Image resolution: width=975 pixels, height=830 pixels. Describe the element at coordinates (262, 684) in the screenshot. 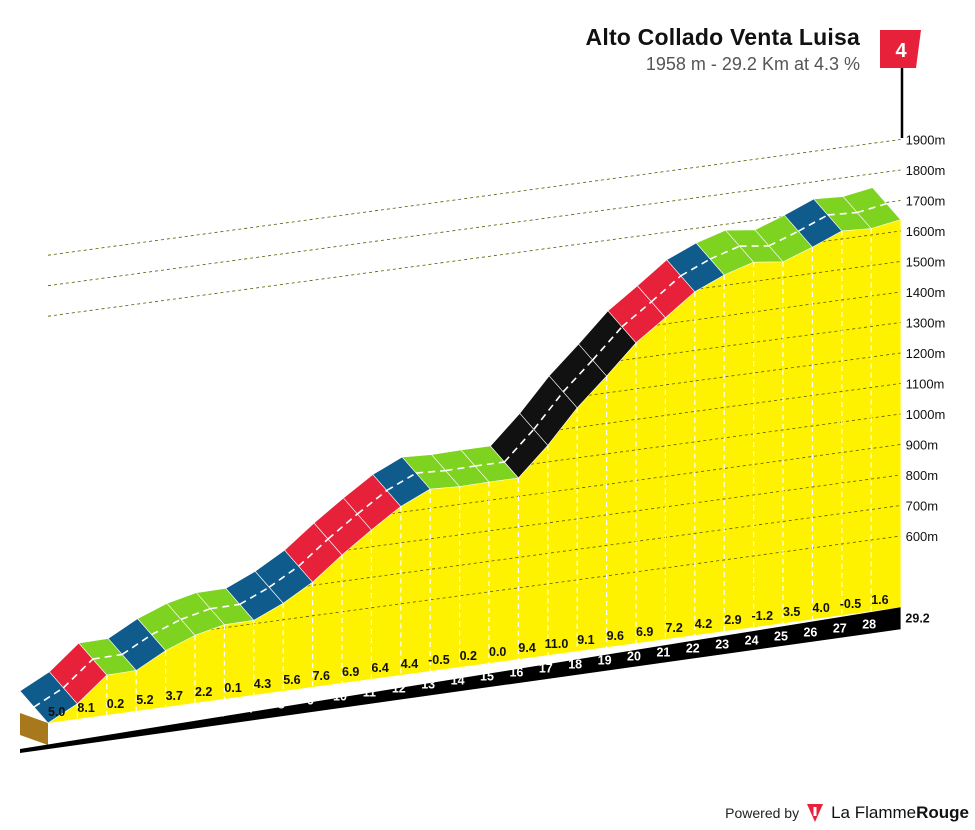

I see `gradient-label: 4.3` at that location.